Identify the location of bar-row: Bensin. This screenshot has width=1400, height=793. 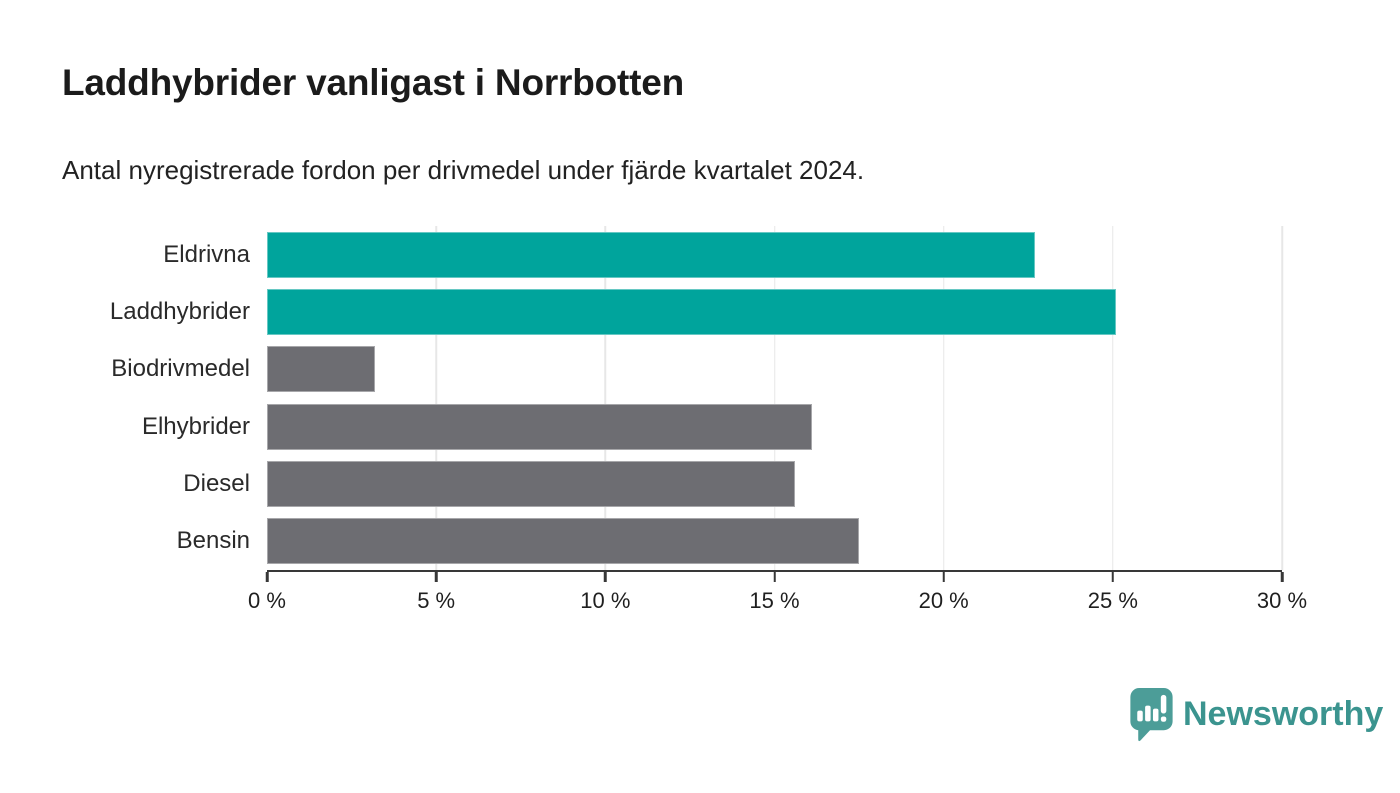
(729, 541).